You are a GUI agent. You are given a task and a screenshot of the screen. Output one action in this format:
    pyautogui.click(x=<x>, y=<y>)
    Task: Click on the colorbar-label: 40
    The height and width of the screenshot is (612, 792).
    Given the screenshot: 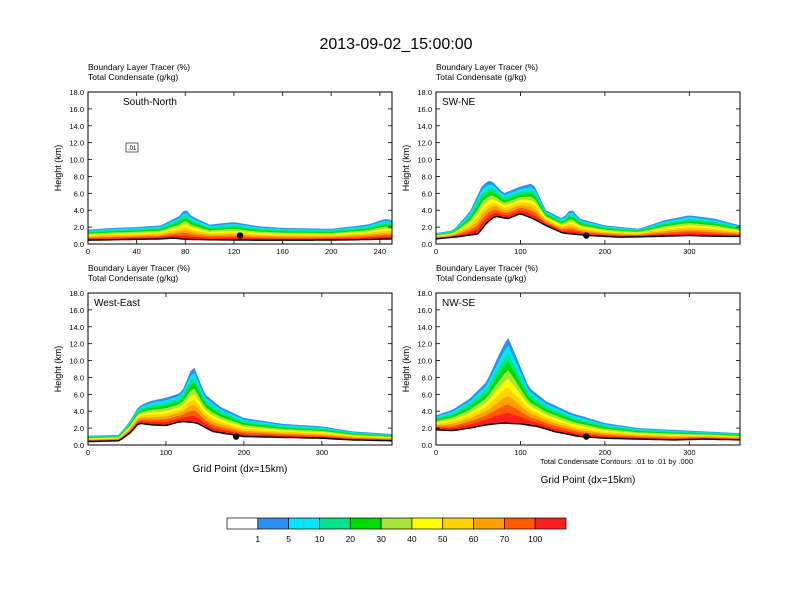 What is the action you would take?
    pyautogui.click(x=412, y=539)
    